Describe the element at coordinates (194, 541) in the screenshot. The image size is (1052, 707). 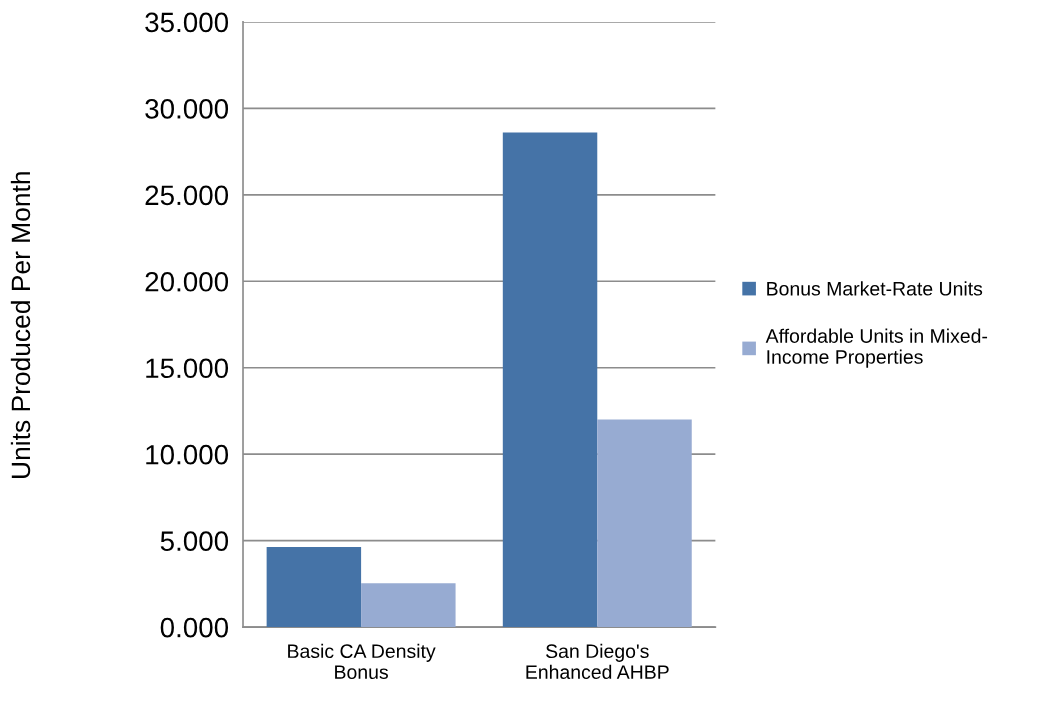
I see `y-tick-label: 5.000` at that location.